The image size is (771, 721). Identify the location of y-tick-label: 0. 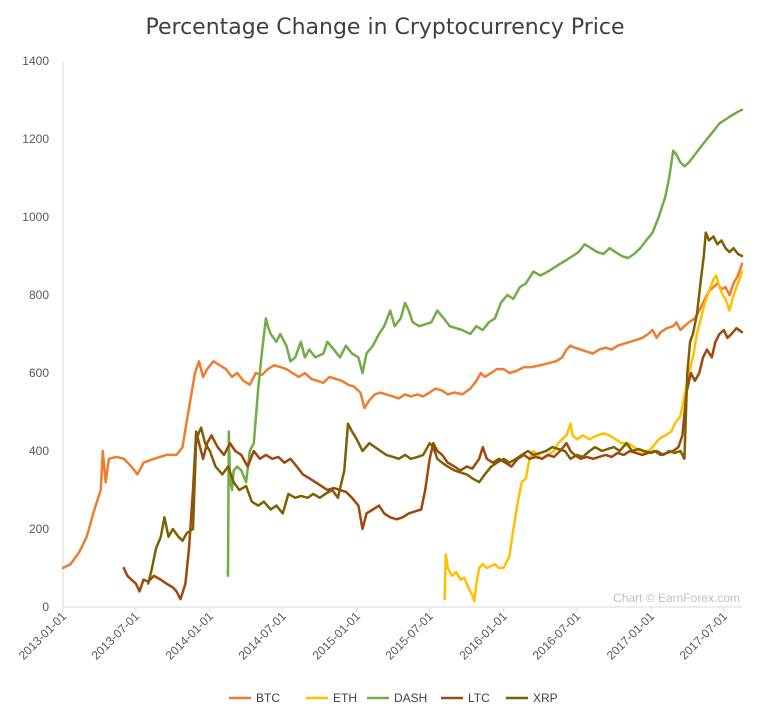
(45, 607).